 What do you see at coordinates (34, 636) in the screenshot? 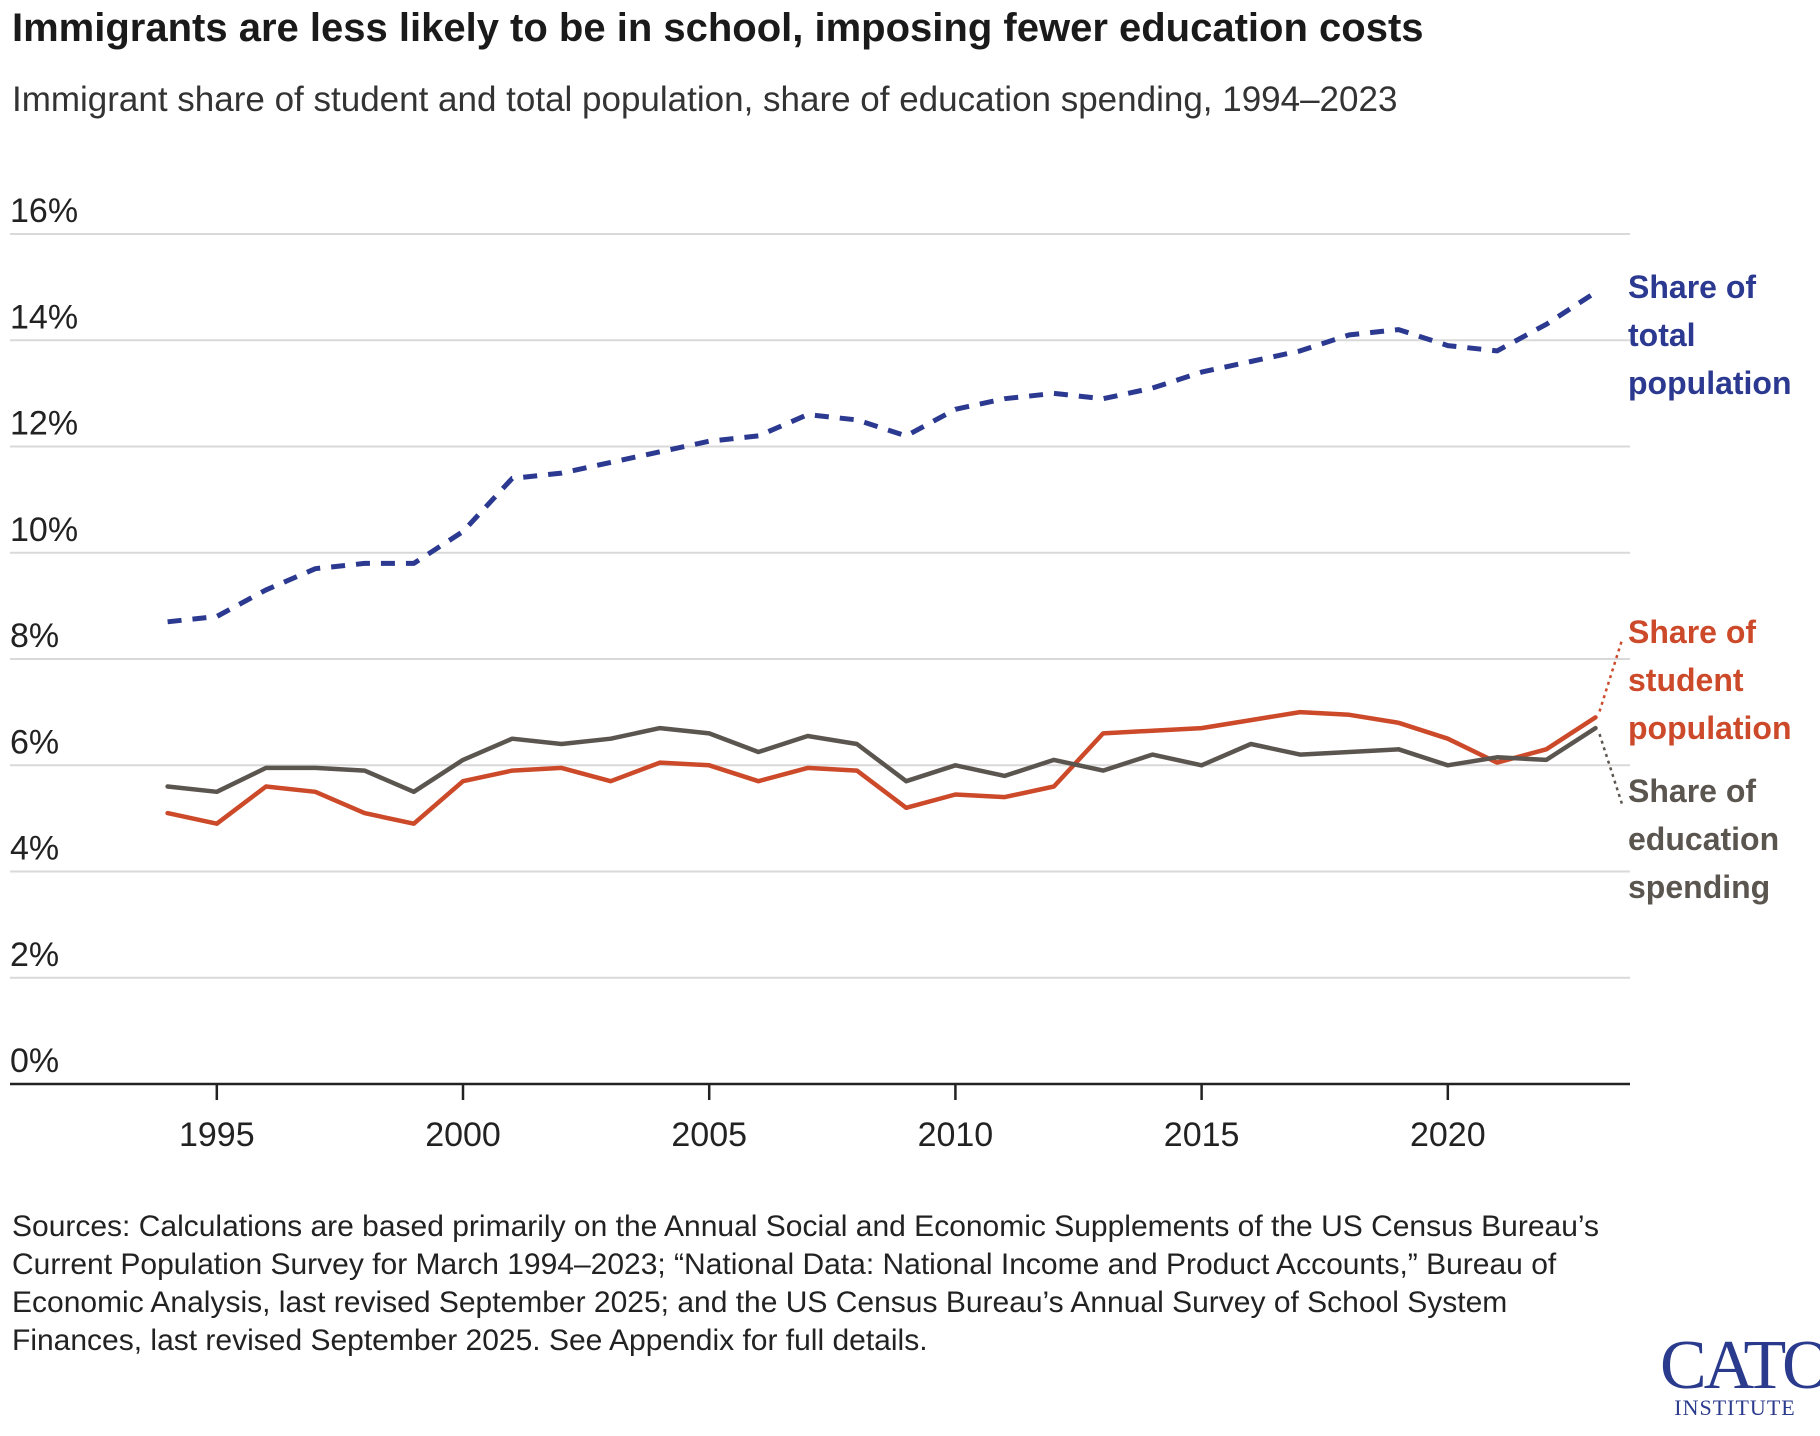
I see `y-tick-label: 8%` at bounding box center [34, 636].